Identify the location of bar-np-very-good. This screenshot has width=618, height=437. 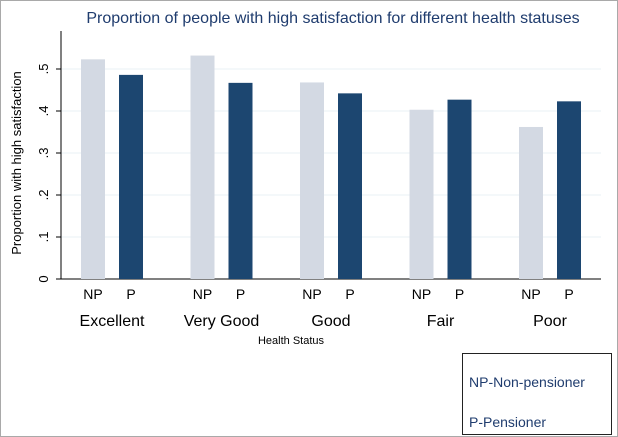
(202, 167).